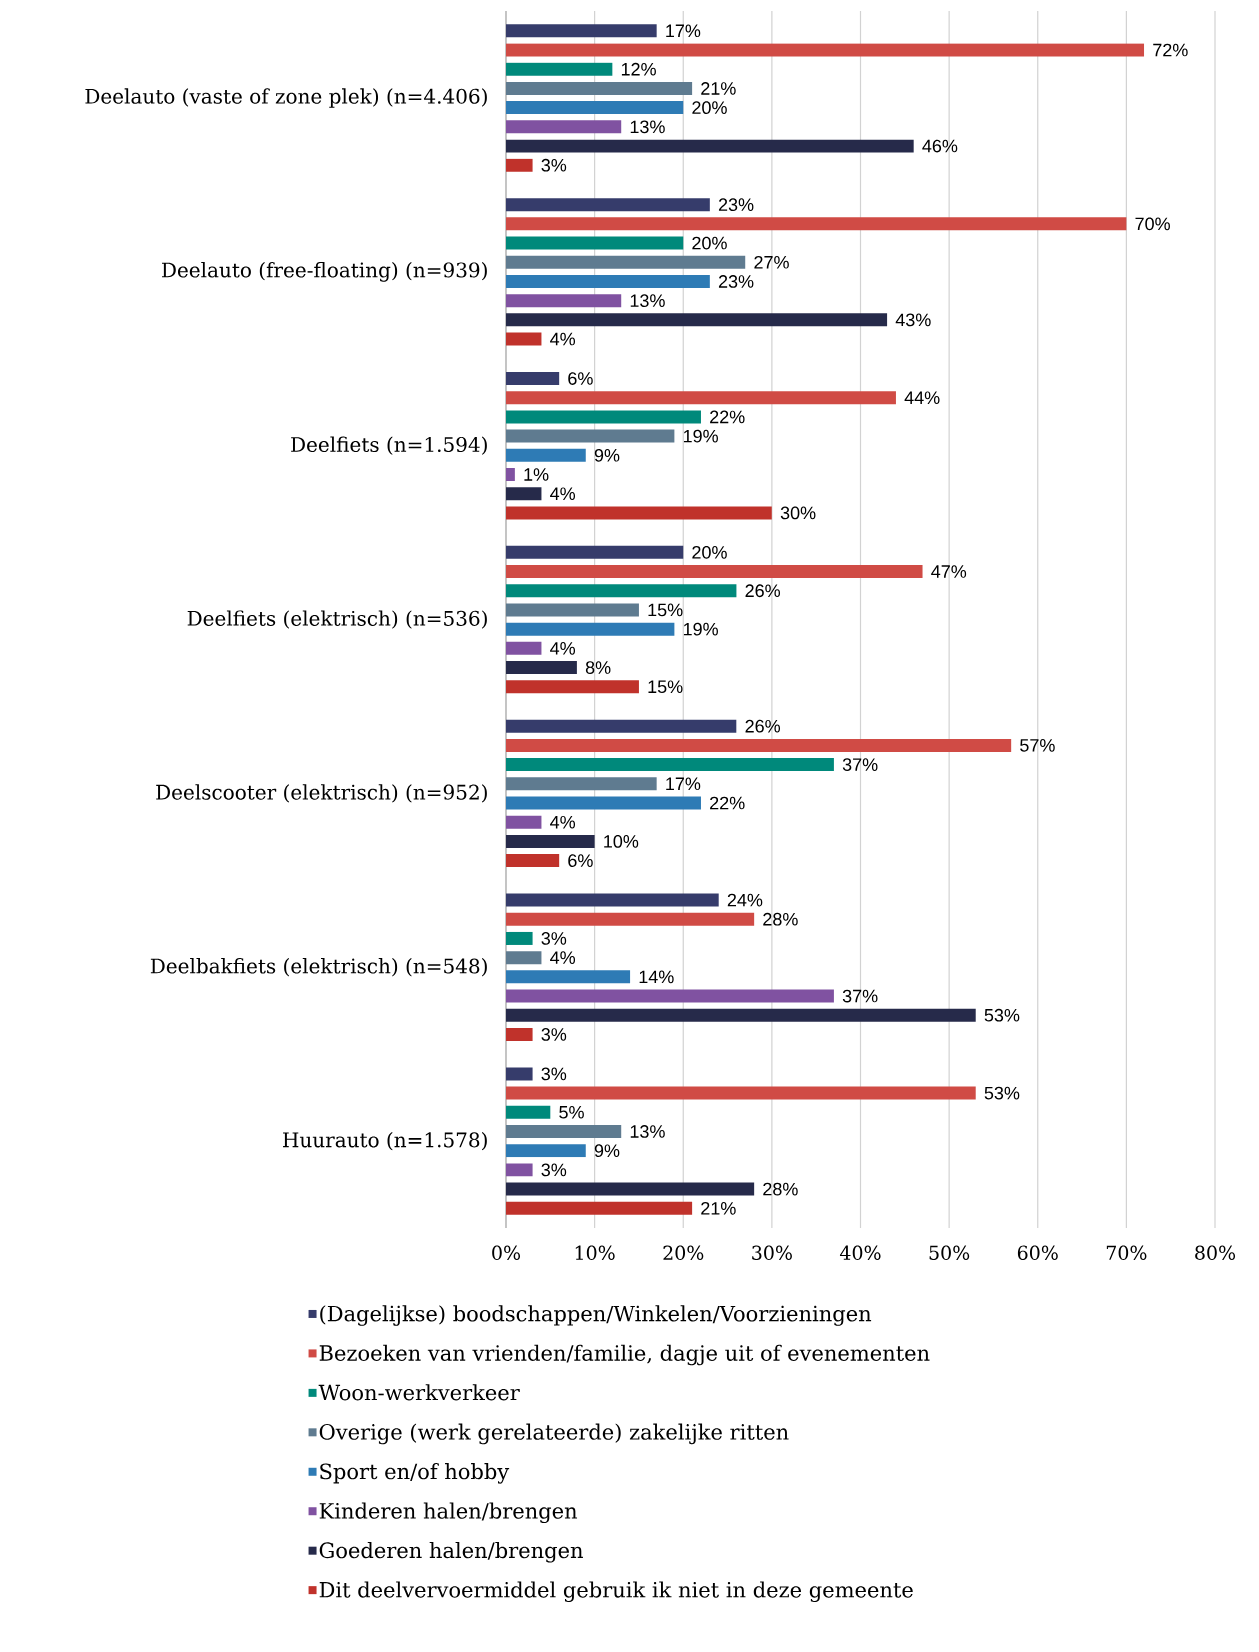 This screenshot has height=1652, width=1259. I want to click on legend-label: Bezoeken van vrienden/familie, dagje uit of evenementen, so click(624, 1355).